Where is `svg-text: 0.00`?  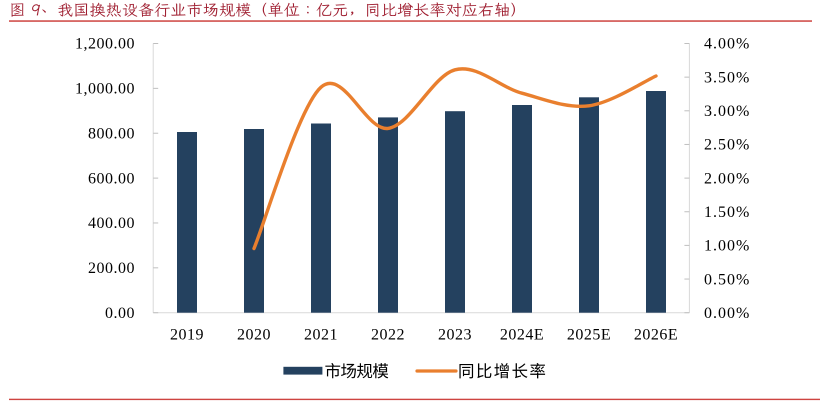 svg-text: 0.00 is located at coordinates (120, 313).